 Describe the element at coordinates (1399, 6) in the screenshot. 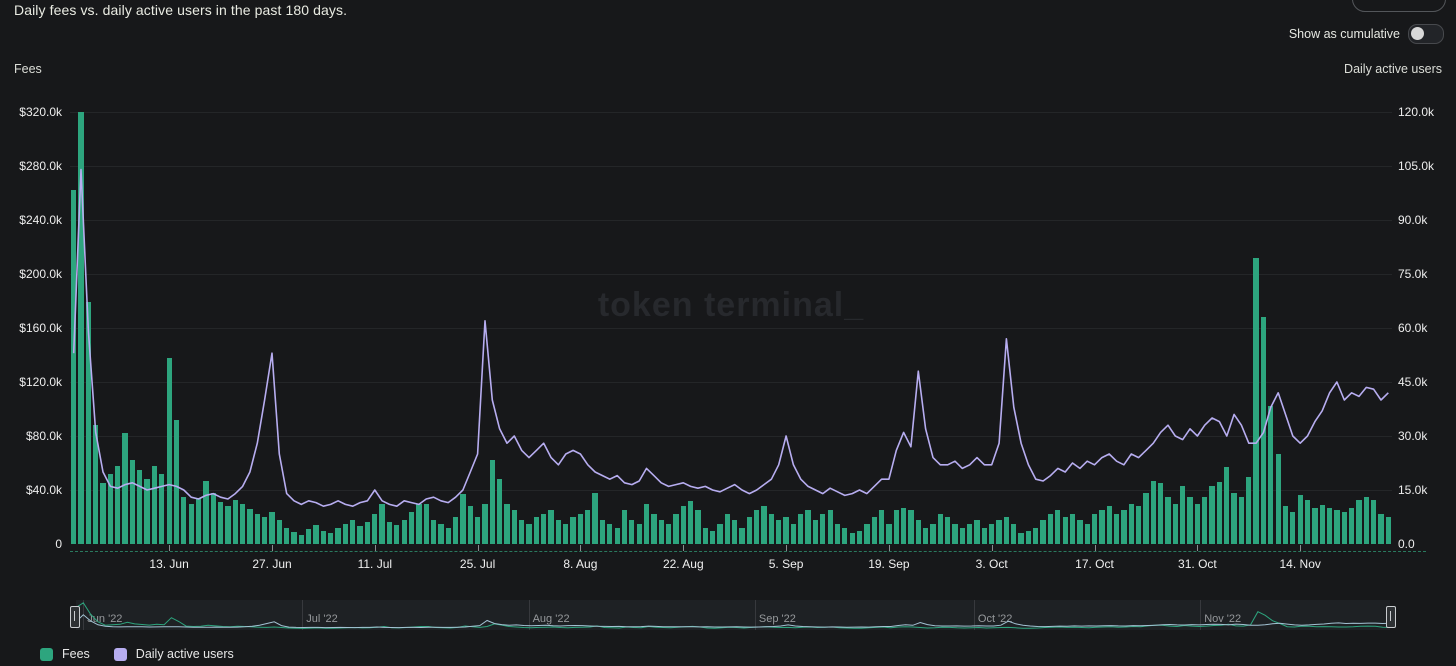

I see `clipped-top-button` at that location.